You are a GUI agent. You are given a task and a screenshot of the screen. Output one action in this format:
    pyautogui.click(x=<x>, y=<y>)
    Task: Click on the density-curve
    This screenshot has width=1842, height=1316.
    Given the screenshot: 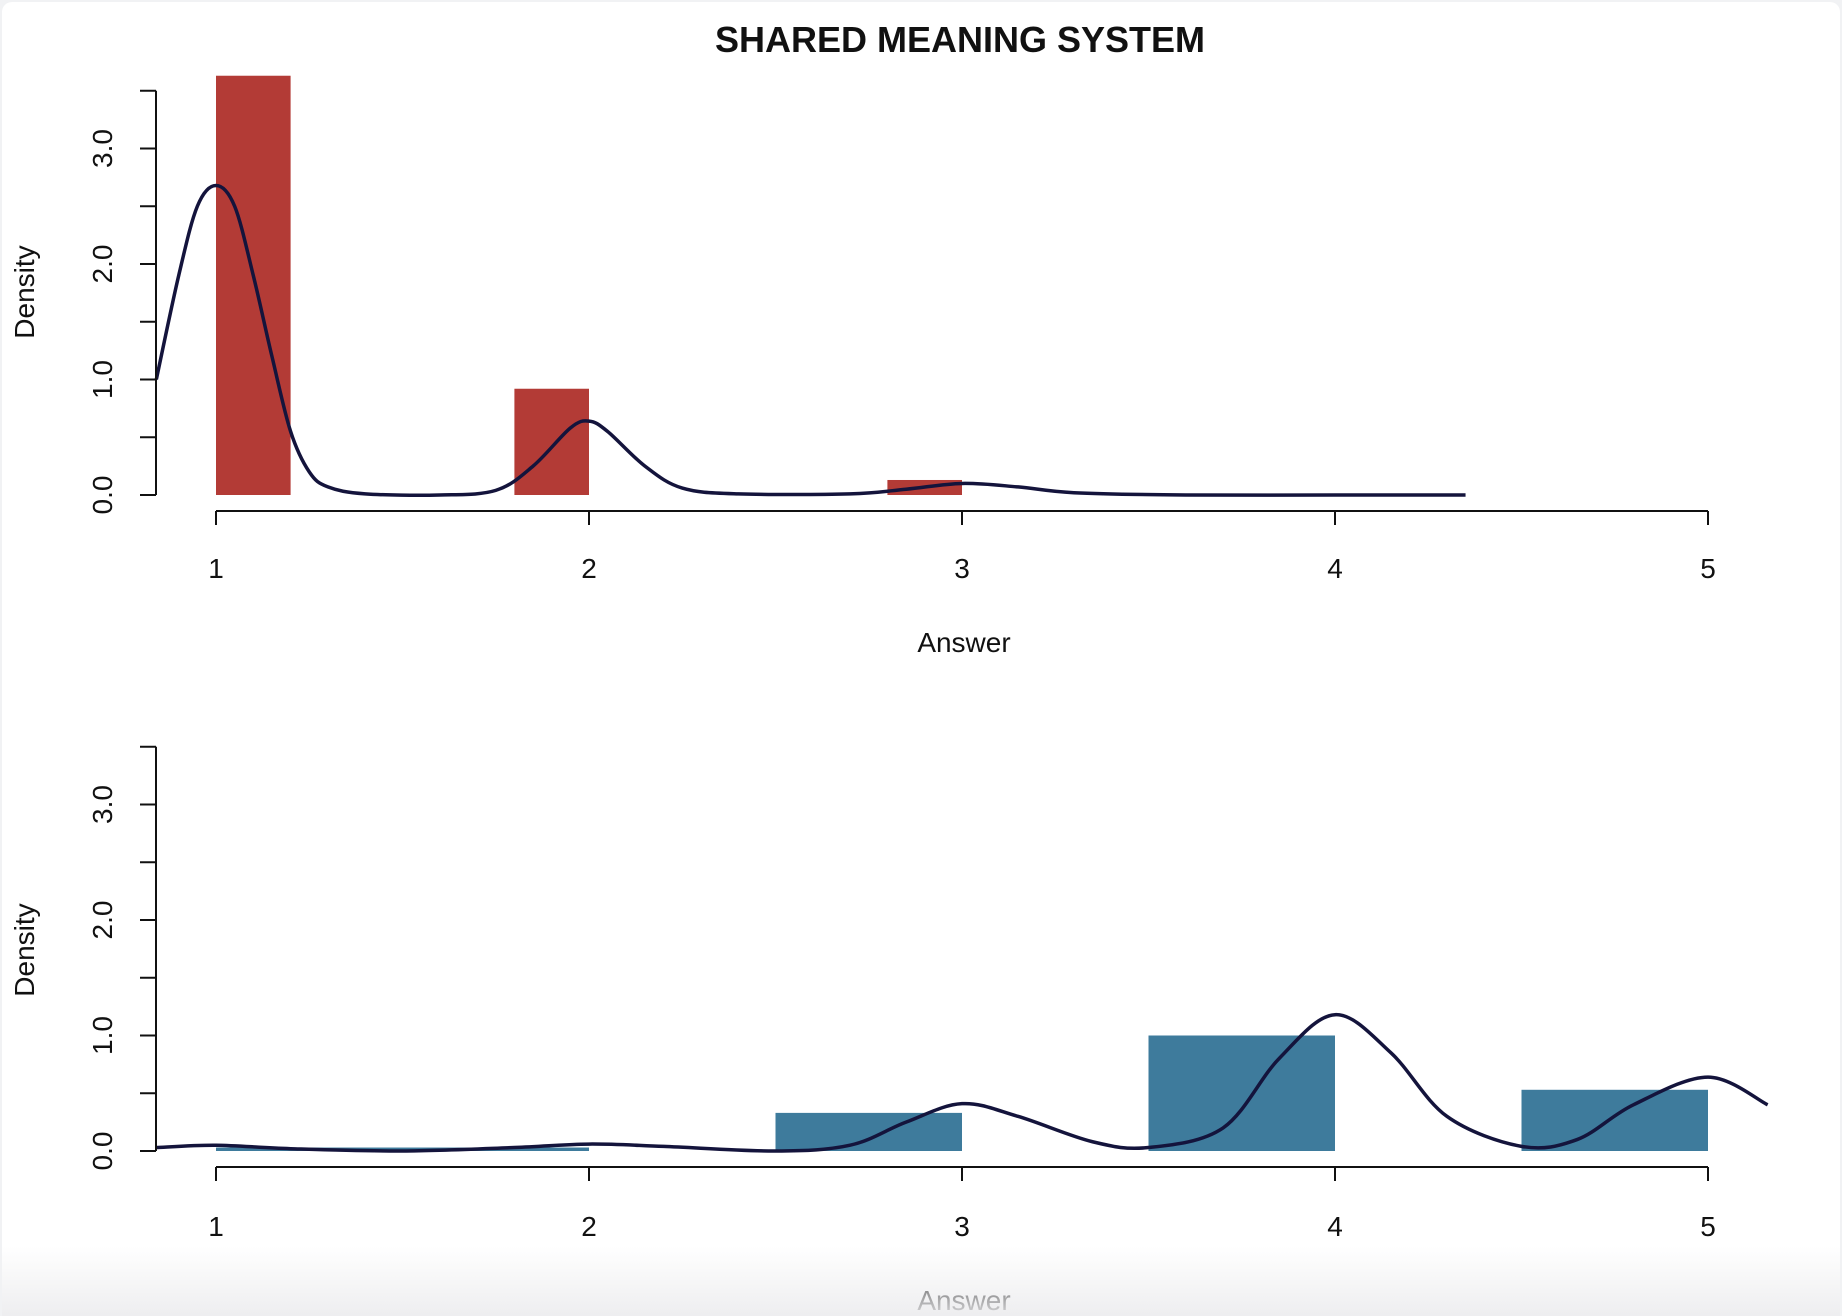 What is the action you would take?
    pyautogui.click(x=962, y=1082)
    